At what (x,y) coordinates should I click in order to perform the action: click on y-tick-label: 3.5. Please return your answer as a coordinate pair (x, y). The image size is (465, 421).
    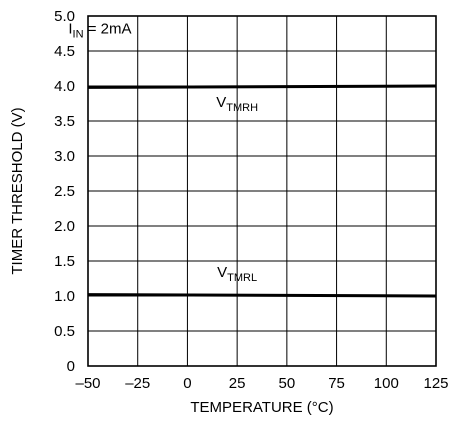
    Looking at the image, I should click on (64, 121).